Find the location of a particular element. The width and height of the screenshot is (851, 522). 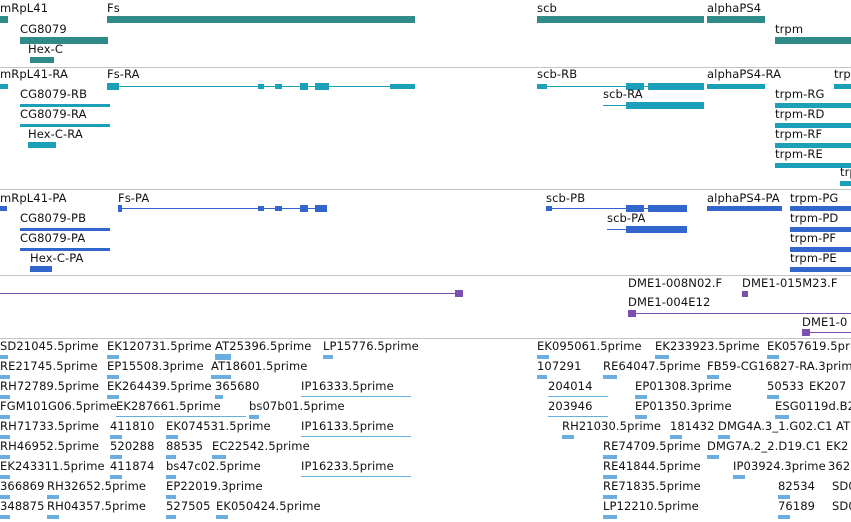

protein-line-trpm-PG is located at coordinates (820, 208).